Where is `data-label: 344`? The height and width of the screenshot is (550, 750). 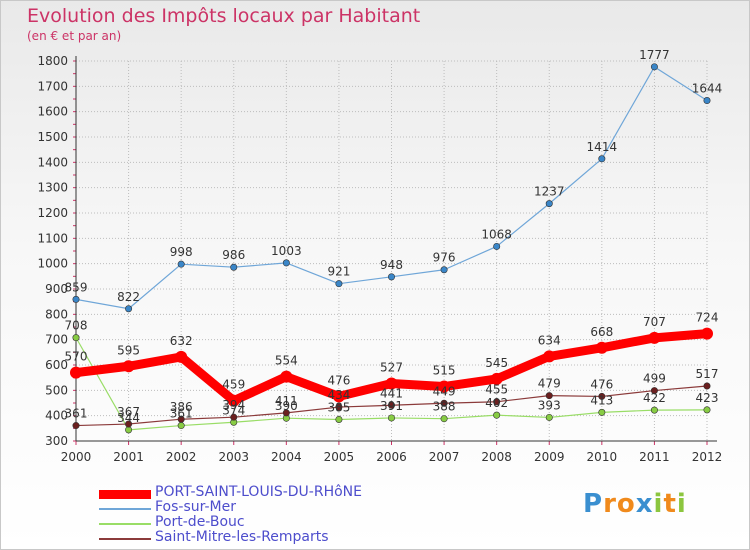 data-label: 344 is located at coordinates (128, 418).